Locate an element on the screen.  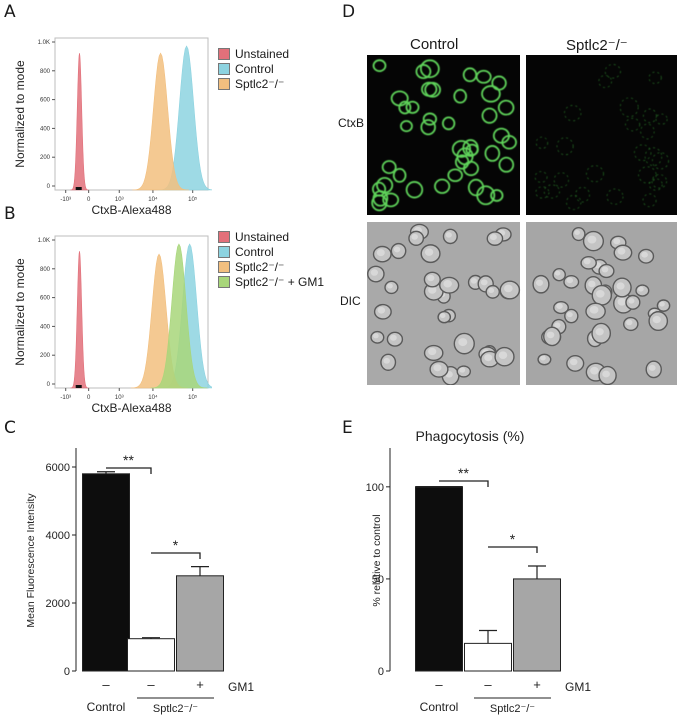
y-tick-label: 2000 is located at coordinates (58, 604).